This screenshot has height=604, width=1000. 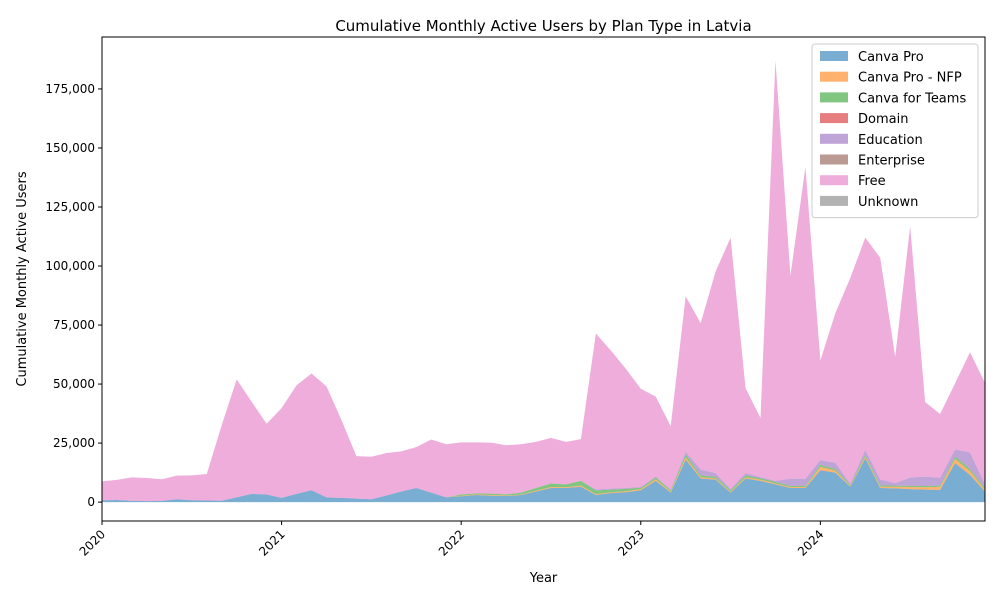 I want to click on y-tick-label: 125,000, so click(x=70, y=207).